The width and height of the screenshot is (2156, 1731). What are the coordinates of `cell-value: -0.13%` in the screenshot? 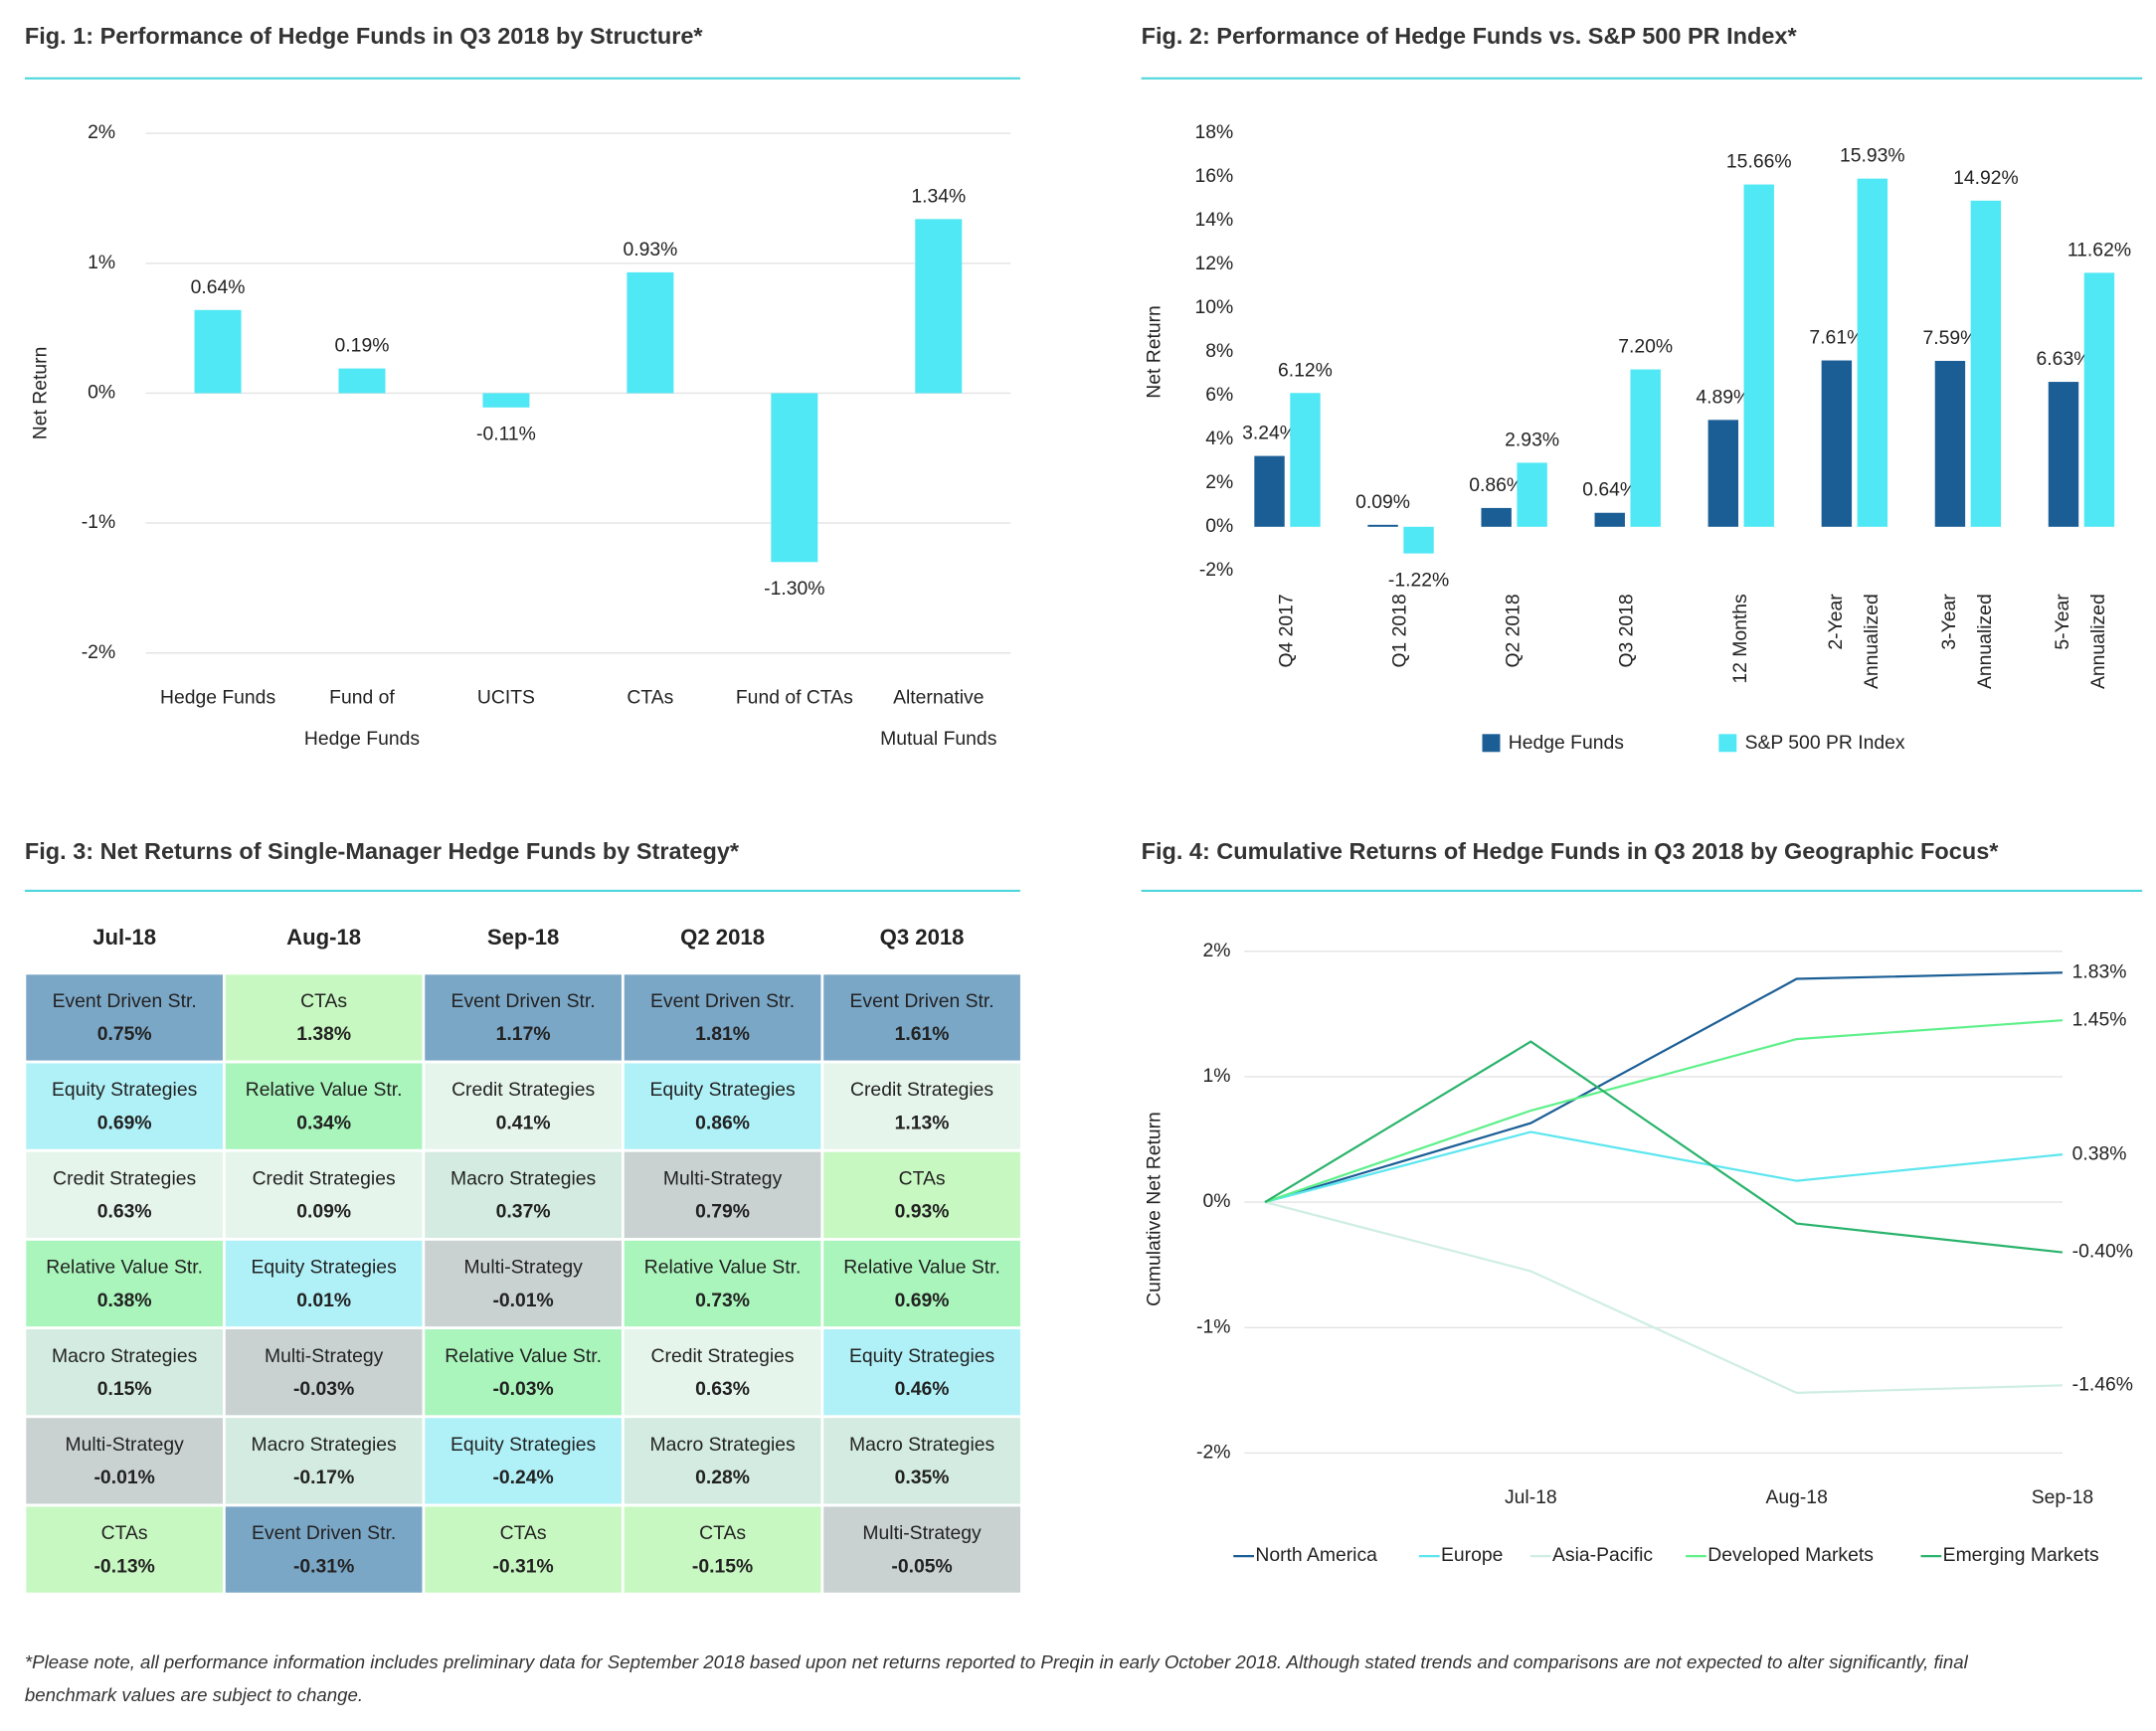 It's located at (124, 1566).